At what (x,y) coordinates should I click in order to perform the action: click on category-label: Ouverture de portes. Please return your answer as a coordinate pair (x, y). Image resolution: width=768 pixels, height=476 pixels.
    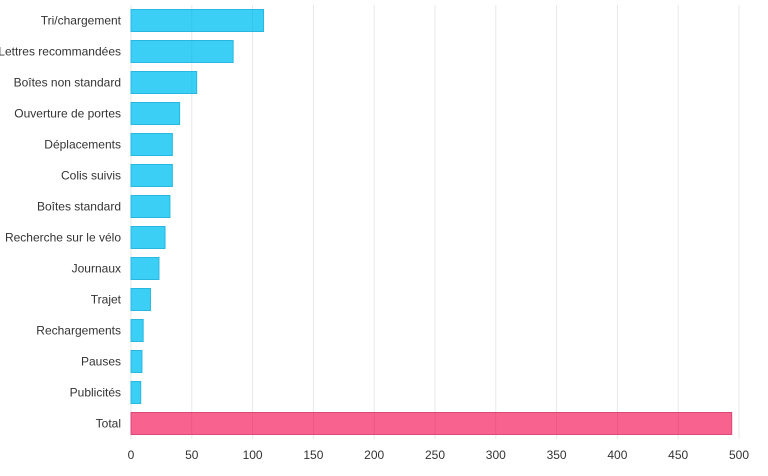
    Looking at the image, I should click on (67, 114).